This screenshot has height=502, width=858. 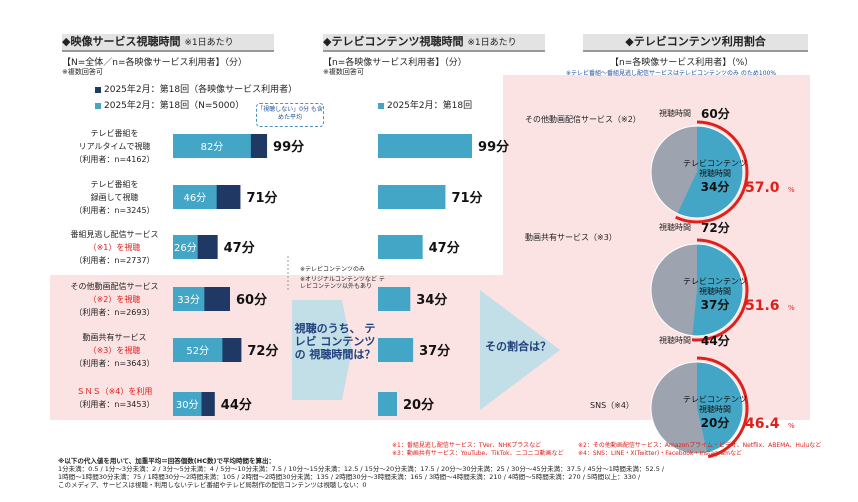 What do you see at coordinates (114, 404) in the screenshot?
I see `category-label-line: （利用者：n=3453）` at bounding box center [114, 404].